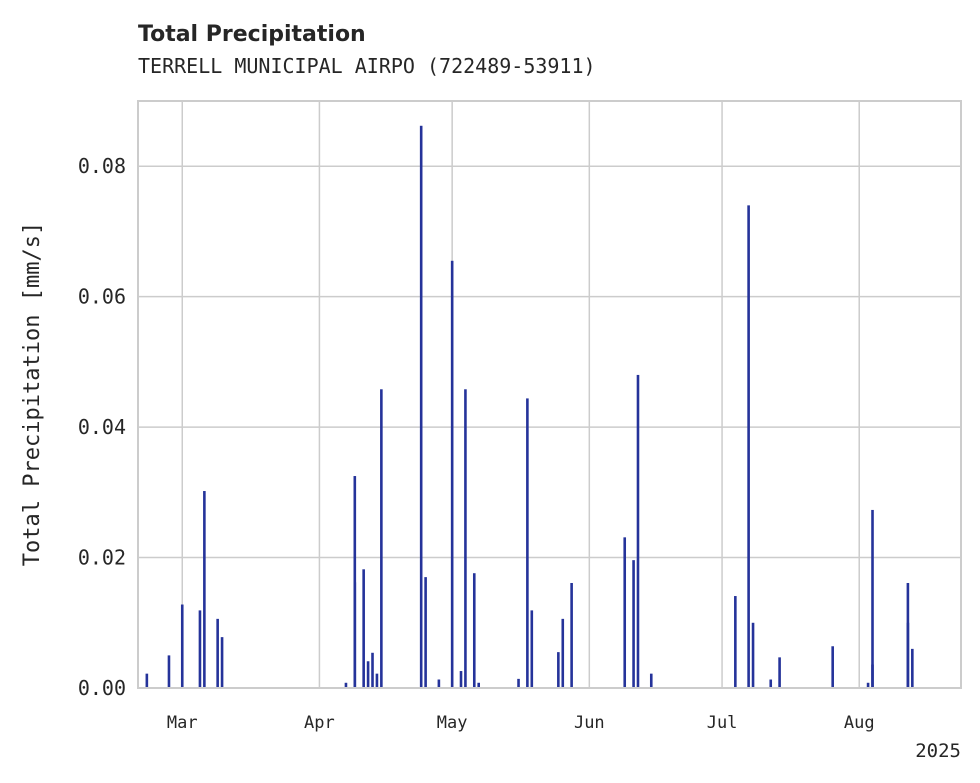 The image size is (980, 783). Describe the element at coordinates (252, 34) in the screenshot. I see `chart-title: Total Precipitation` at that location.